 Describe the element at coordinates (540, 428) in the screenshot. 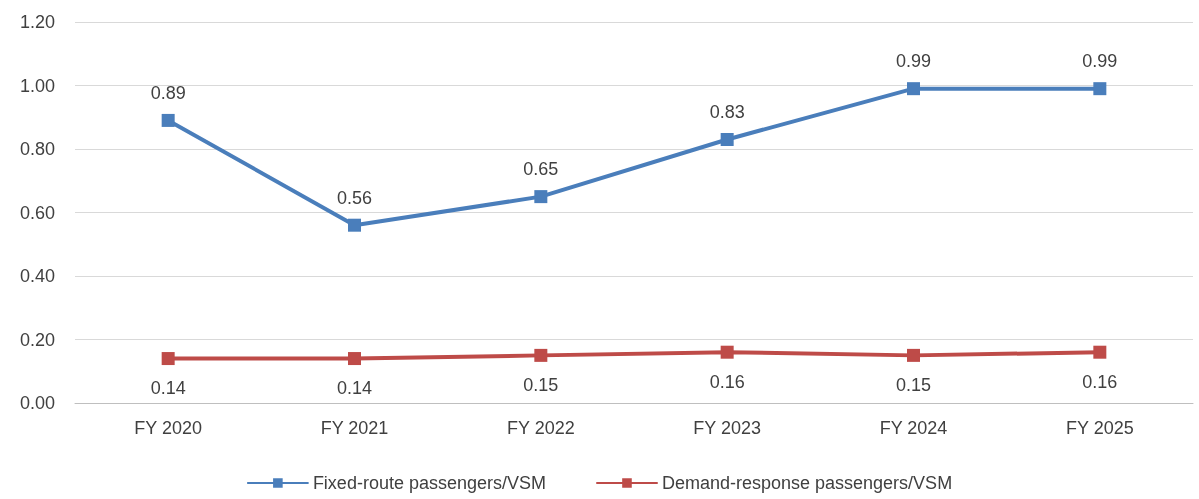

I see `x-tick-label: FY 2022` at that location.